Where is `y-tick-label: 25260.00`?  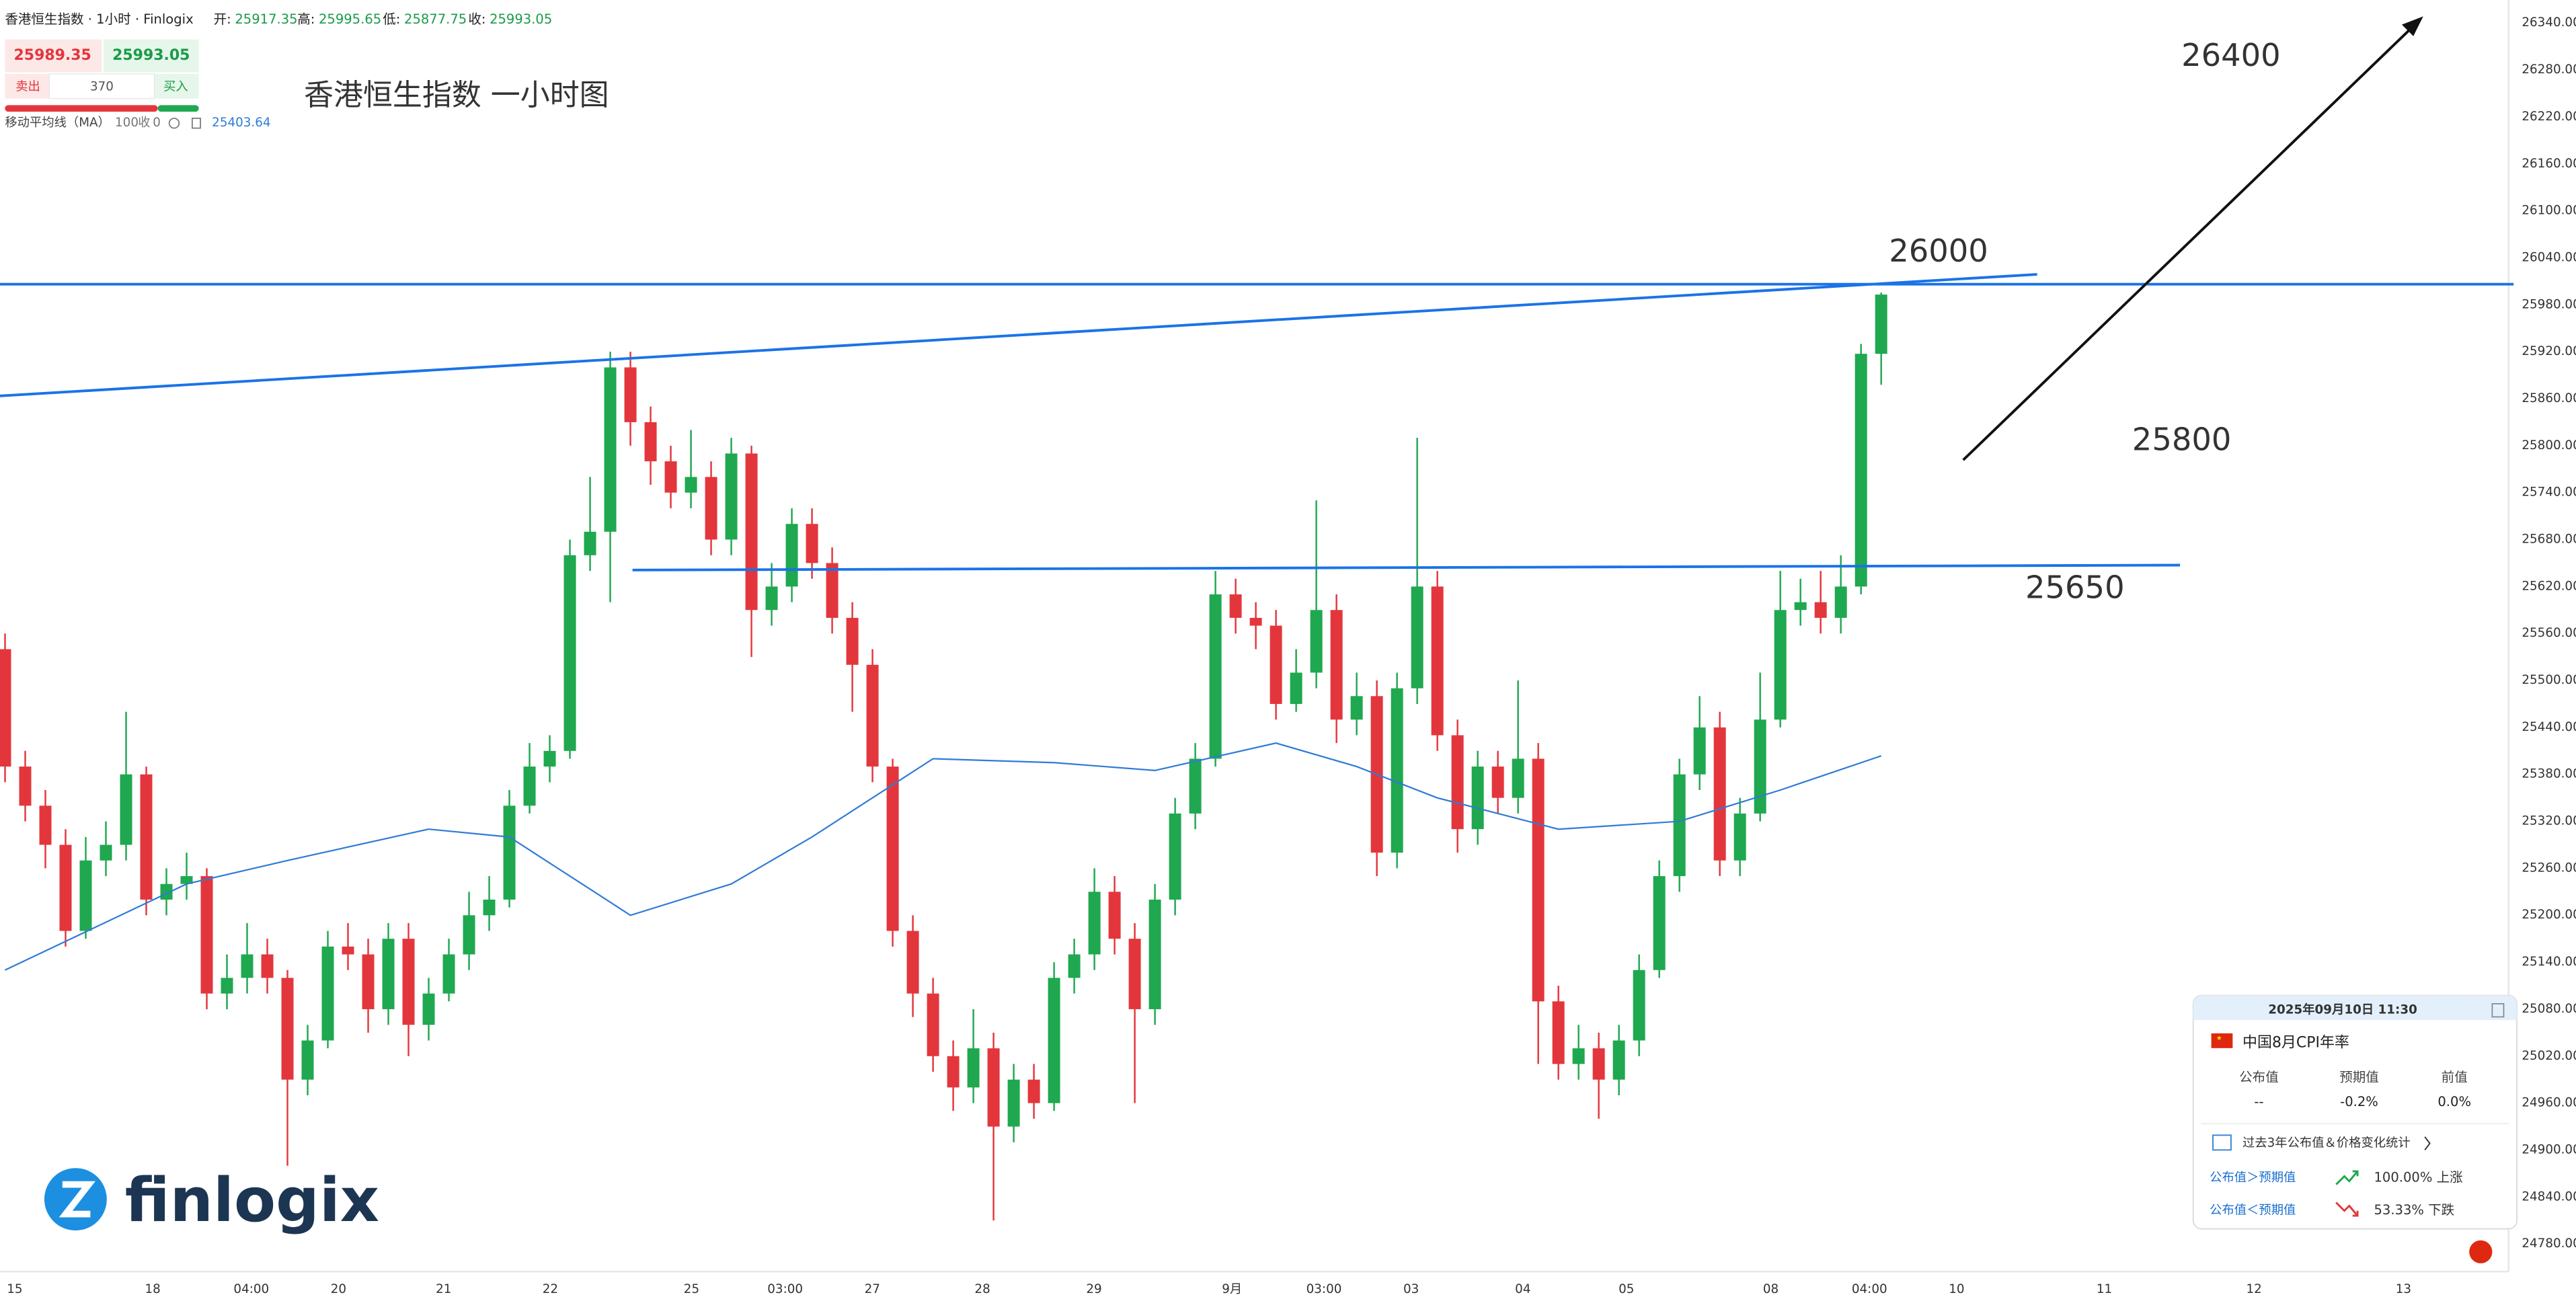 y-tick-label: 25260.00 is located at coordinates (2549, 868).